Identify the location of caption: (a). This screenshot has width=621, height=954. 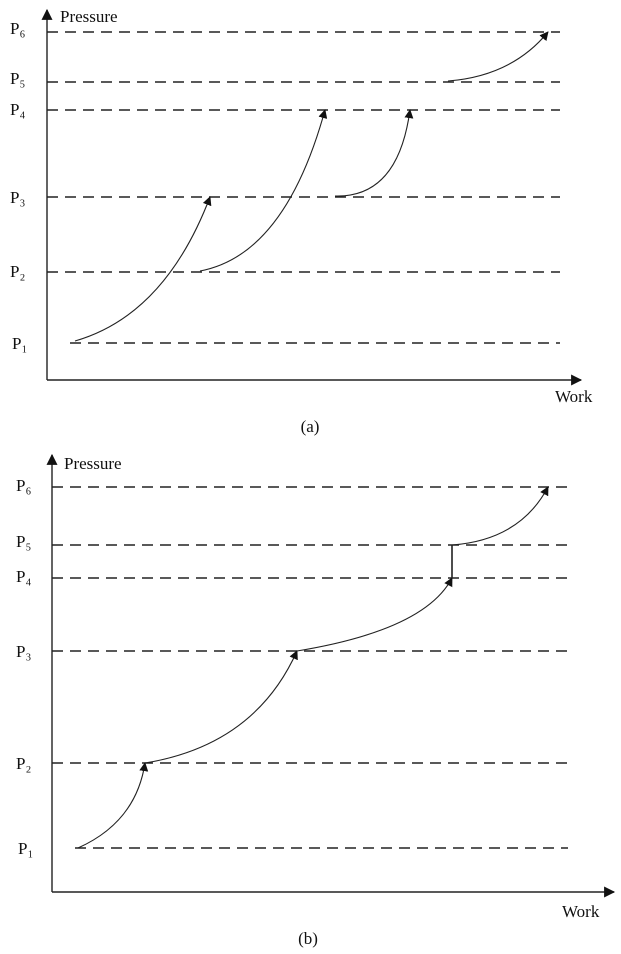
(310, 426).